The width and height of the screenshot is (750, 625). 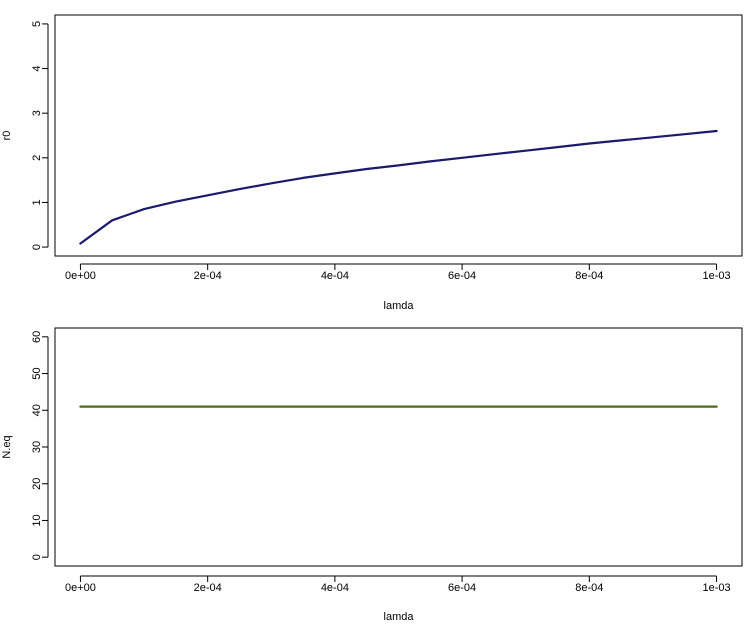 What do you see at coordinates (37, 158) in the screenshot?
I see `y-tick-label: 2` at bounding box center [37, 158].